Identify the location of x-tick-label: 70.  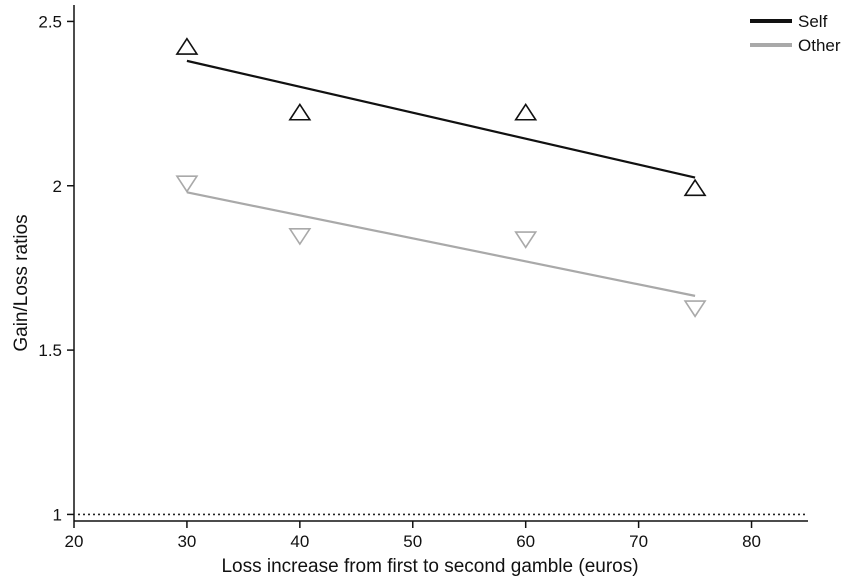
(638, 541).